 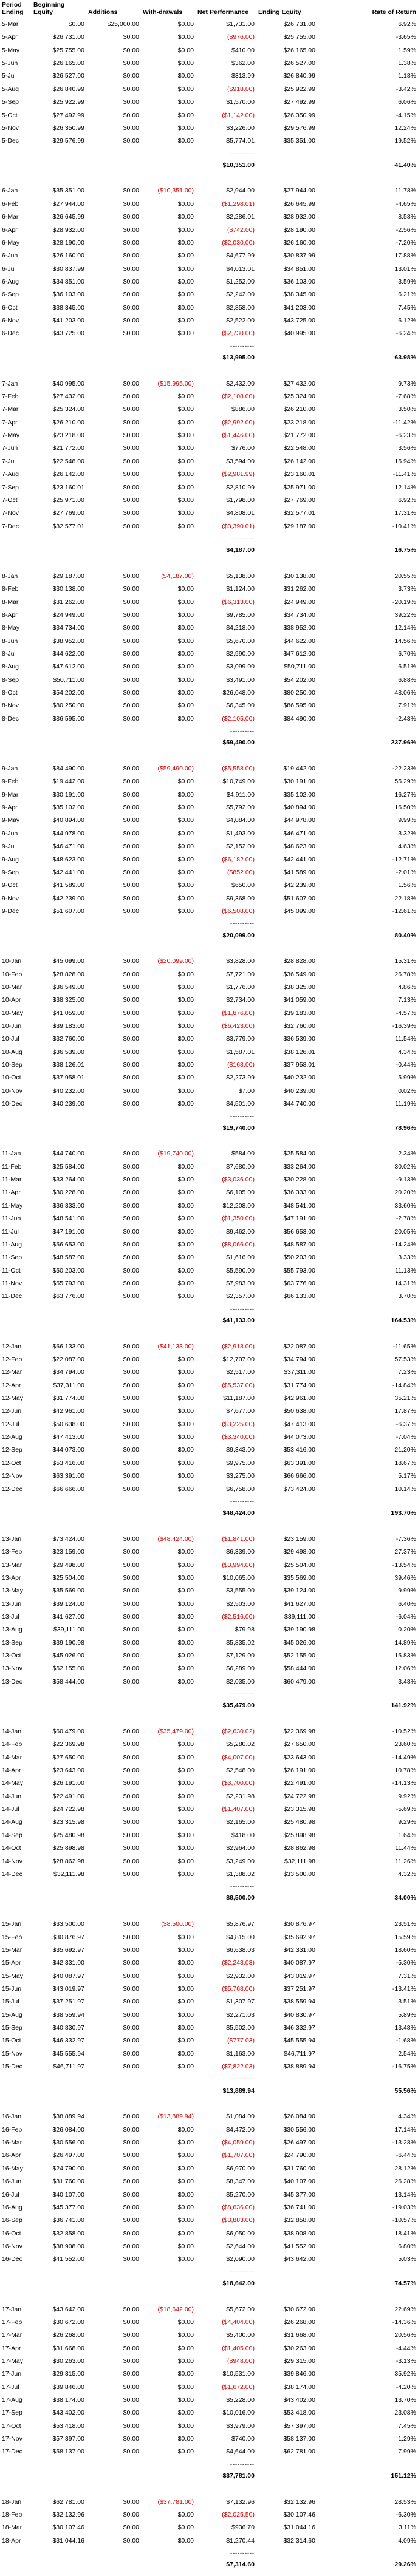 What do you see at coordinates (10, 615) in the screenshot?
I see `period-ending-cell: 8-Apr` at bounding box center [10, 615].